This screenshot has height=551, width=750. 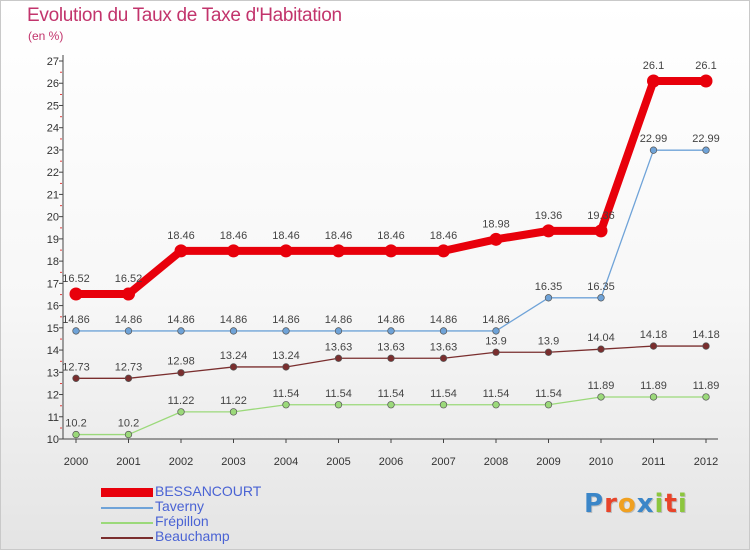 What do you see at coordinates (53, 396) in the screenshot?
I see `y-tick-label: 12` at bounding box center [53, 396].